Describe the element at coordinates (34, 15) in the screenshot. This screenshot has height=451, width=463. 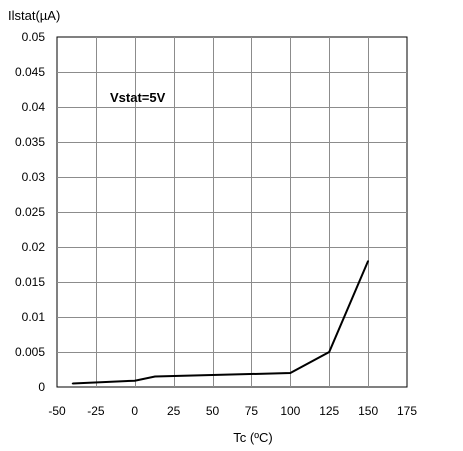
I see `y-axis-title: Ilstat(µA)` at that location.